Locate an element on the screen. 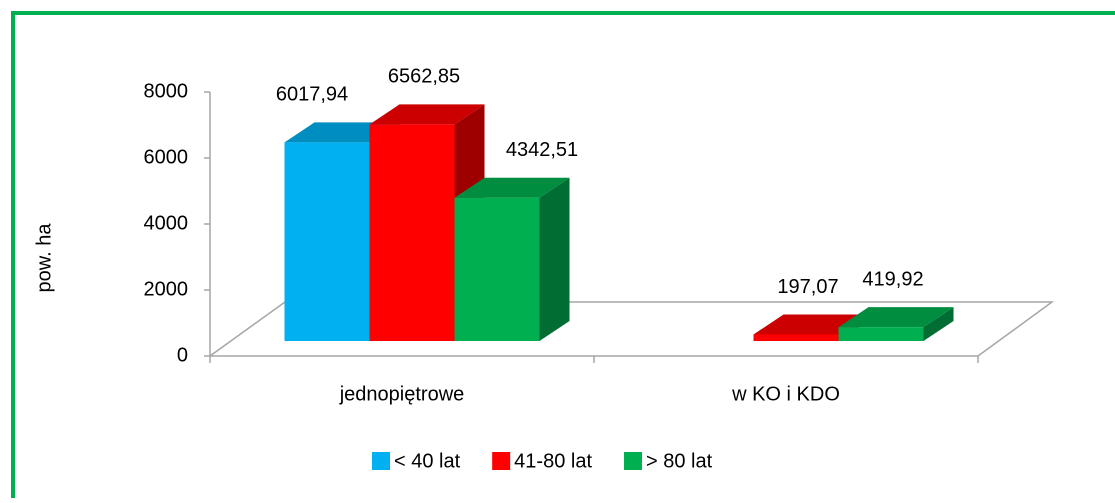 The height and width of the screenshot is (503, 1115). y-tick-label: 2000 is located at coordinates (166, 289).